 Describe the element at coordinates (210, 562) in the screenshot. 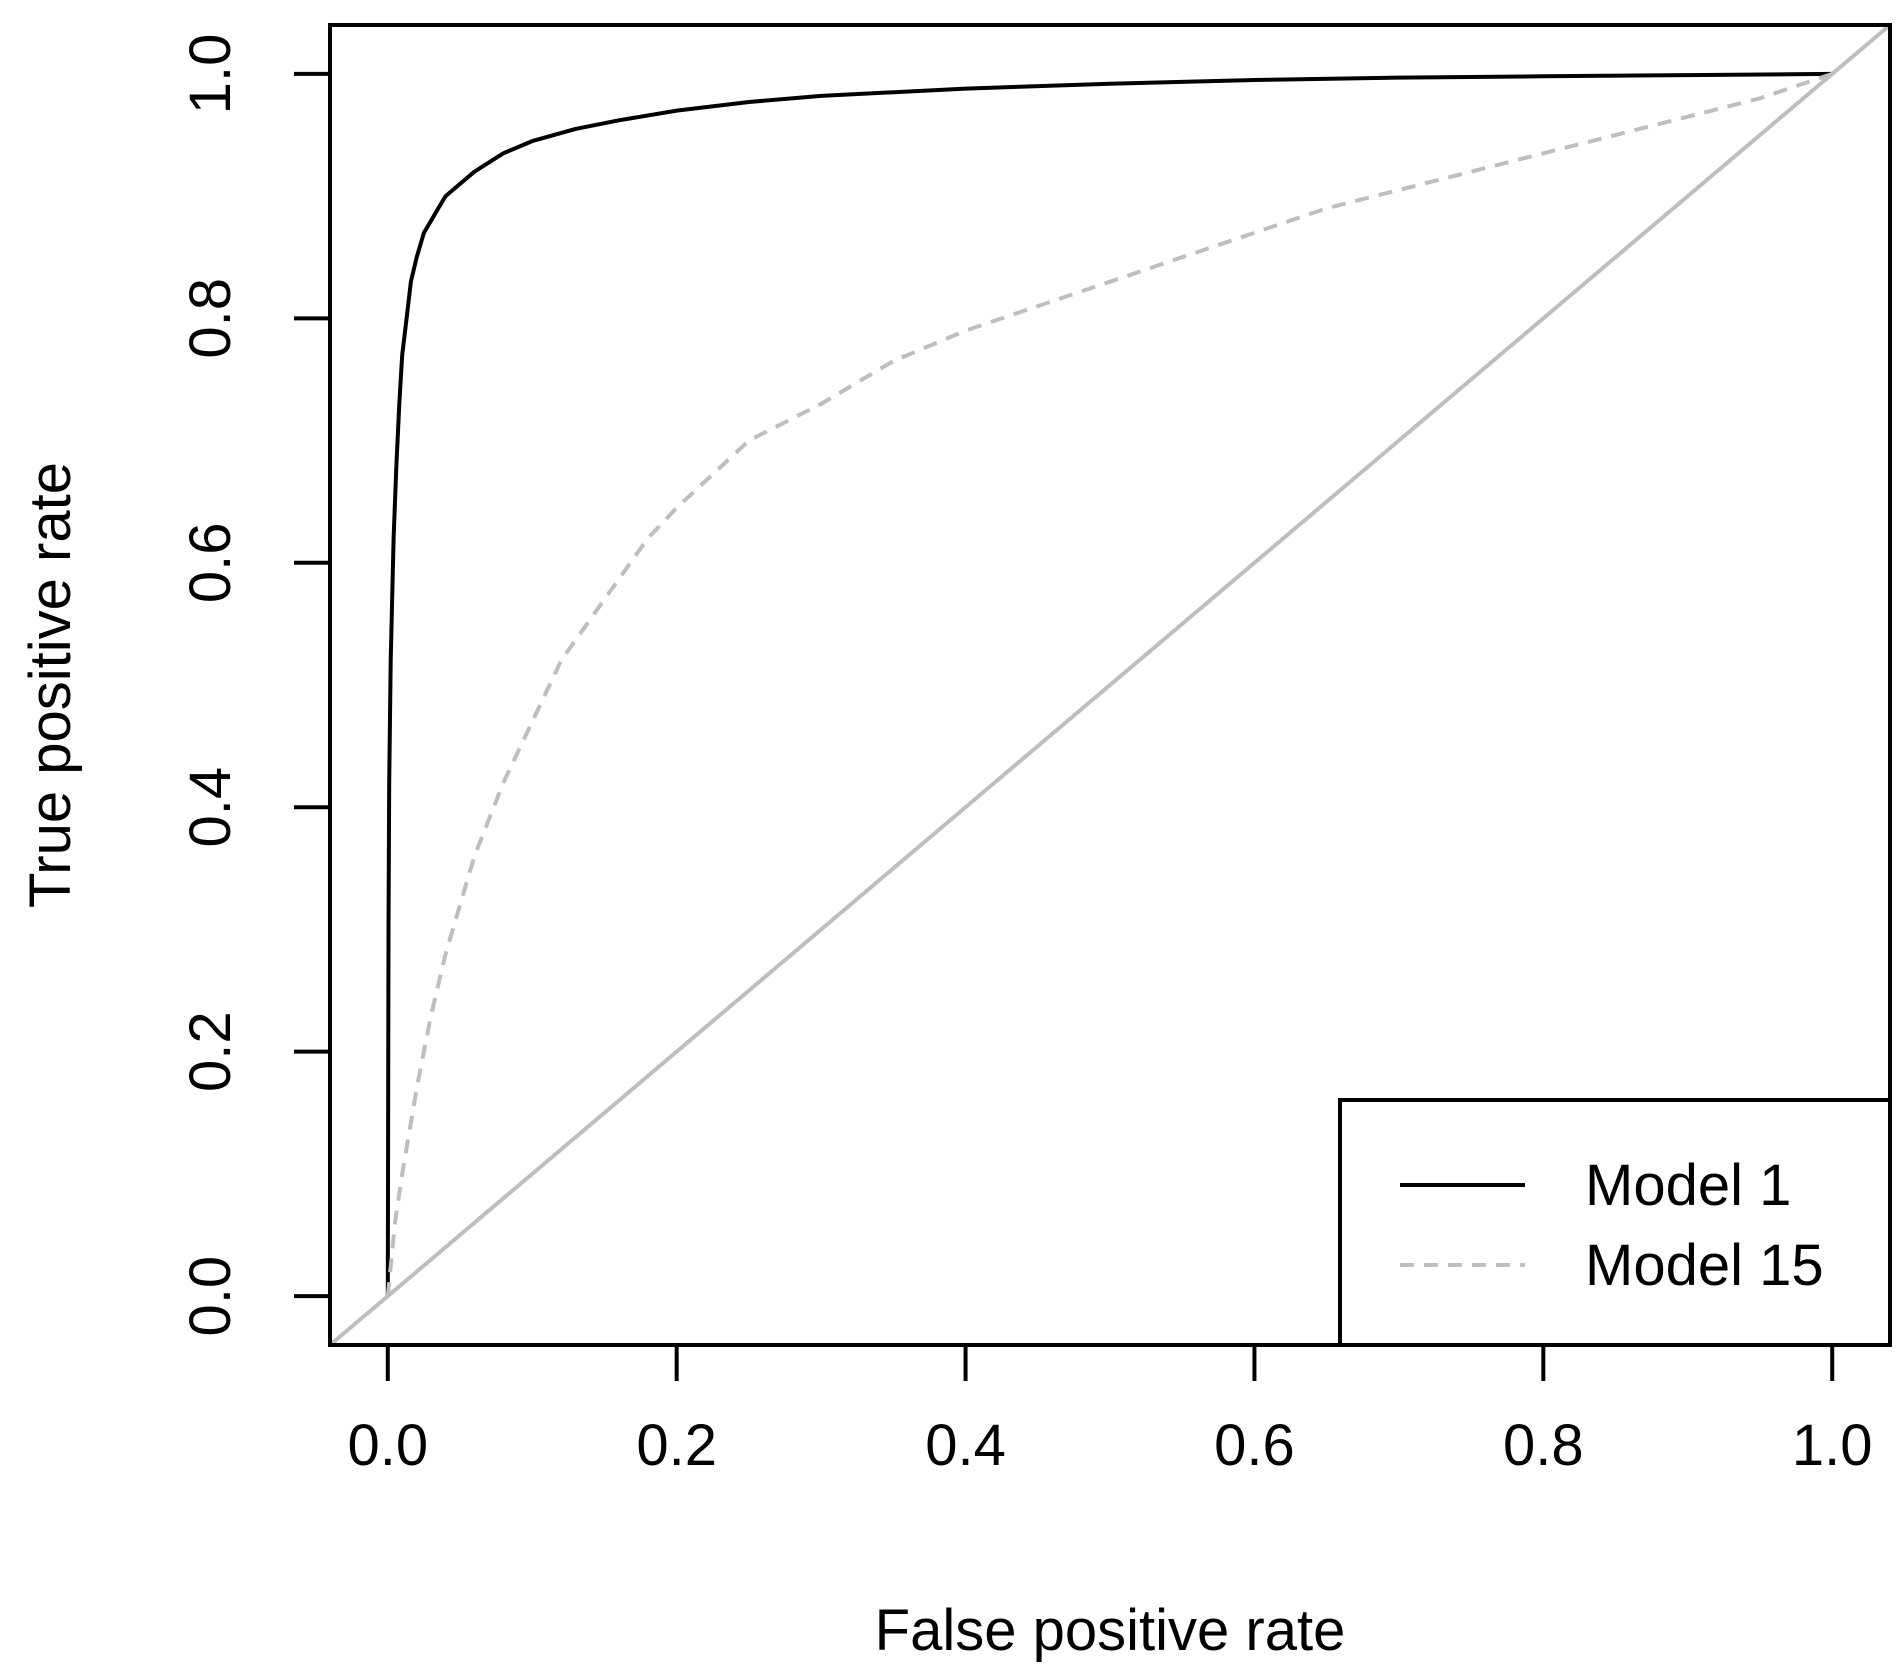

I see `y-tick-label: 0.6` at that location.